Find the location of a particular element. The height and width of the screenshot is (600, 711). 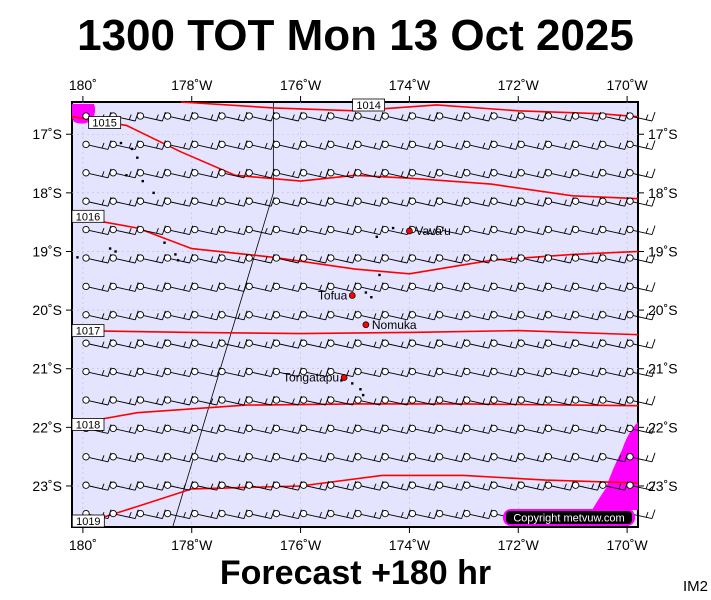

copyright-text: Copyright metvuw.com is located at coordinates (568, 519).